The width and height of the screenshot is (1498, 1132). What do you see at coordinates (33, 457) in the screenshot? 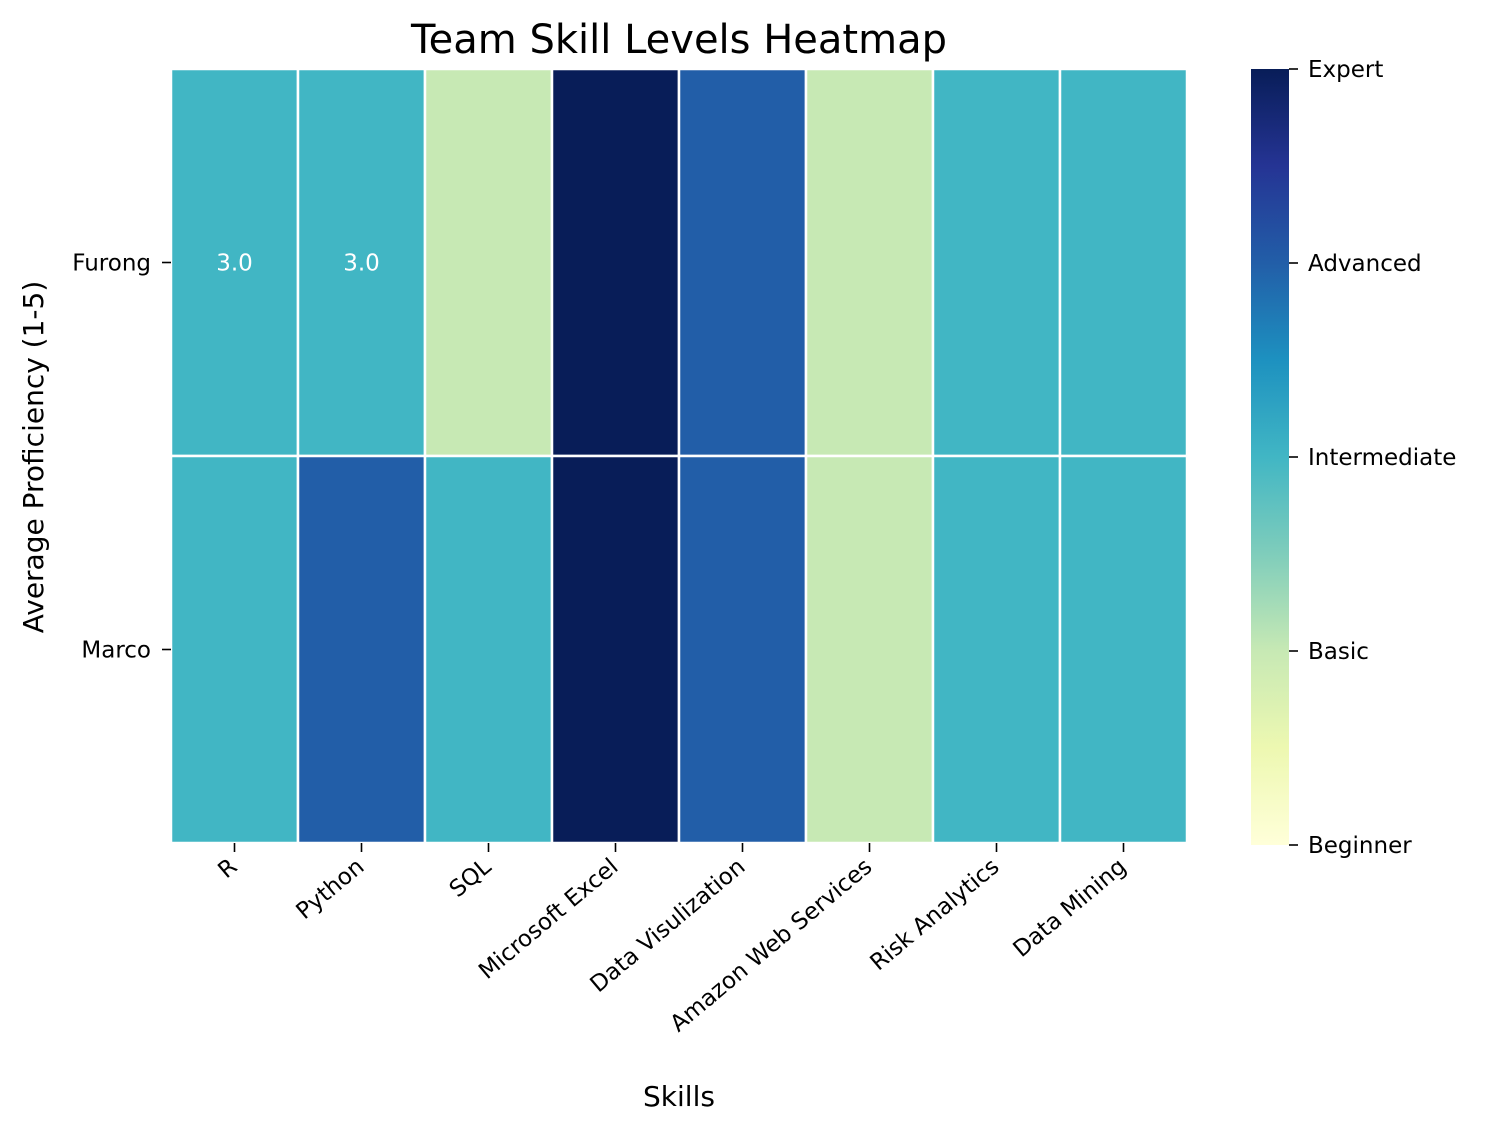
I see `y-axis-label: Average Proficiency (1-5)` at bounding box center [33, 457].